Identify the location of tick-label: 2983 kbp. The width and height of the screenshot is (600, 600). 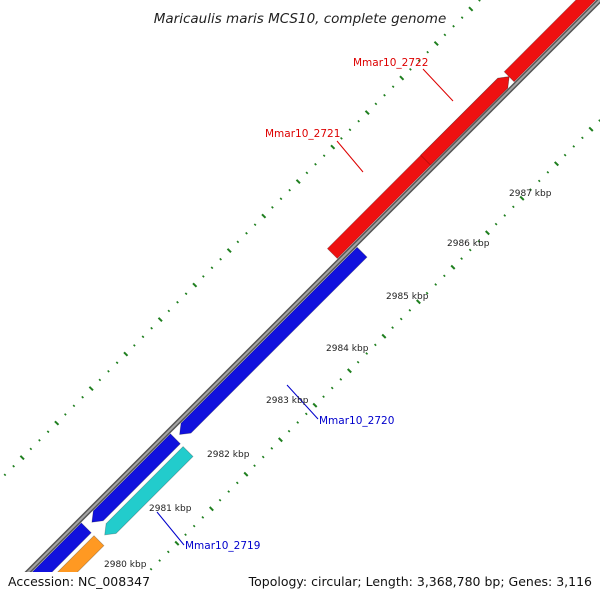
(287, 401).